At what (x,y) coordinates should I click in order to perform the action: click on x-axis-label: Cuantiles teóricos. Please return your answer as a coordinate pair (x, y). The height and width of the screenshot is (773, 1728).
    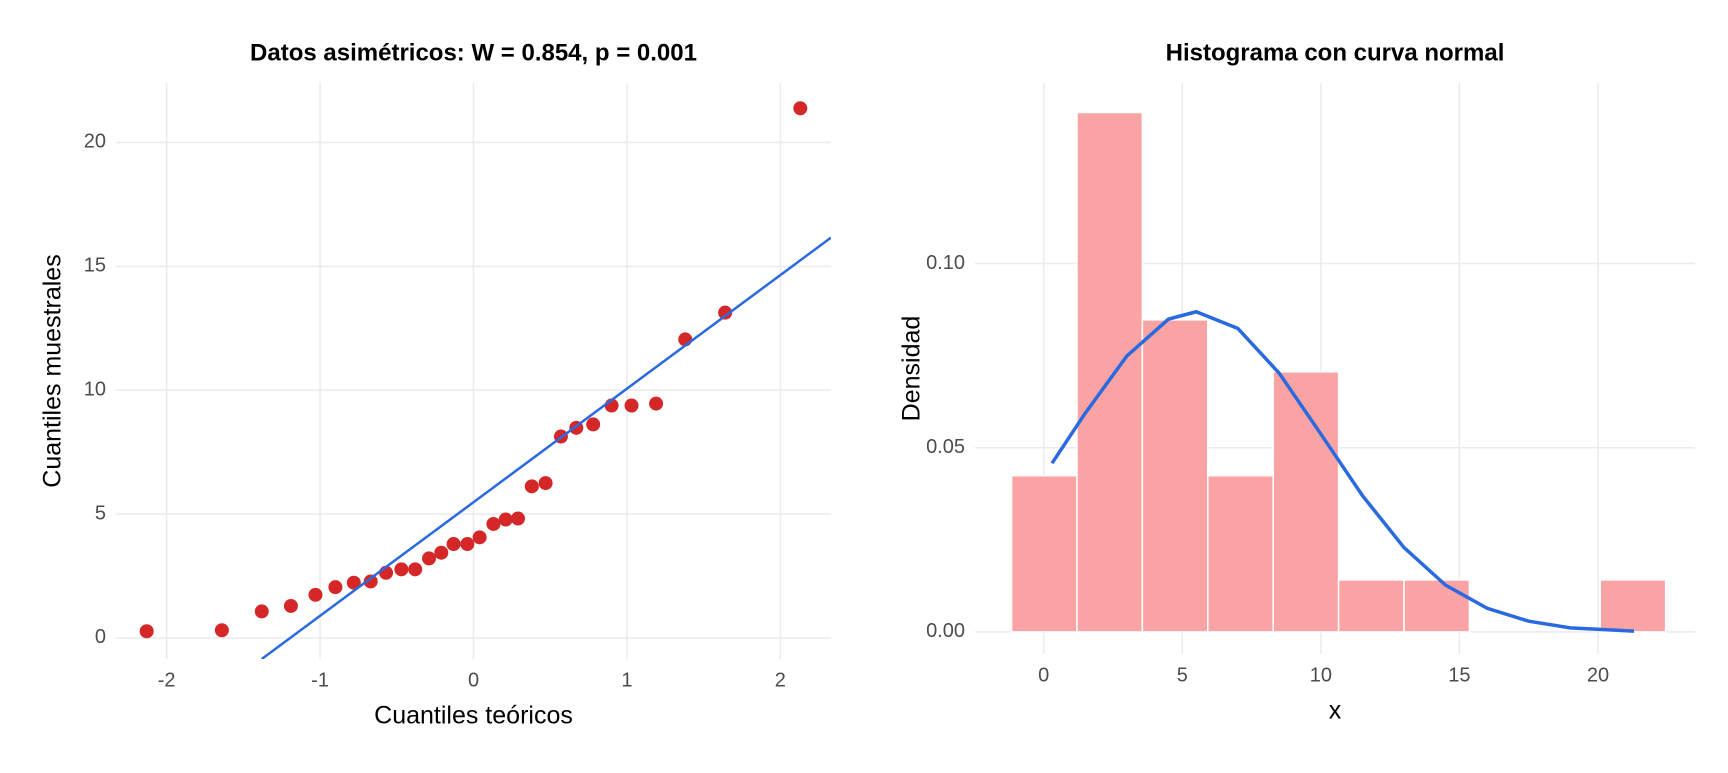
    Looking at the image, I should click on (473, 716).